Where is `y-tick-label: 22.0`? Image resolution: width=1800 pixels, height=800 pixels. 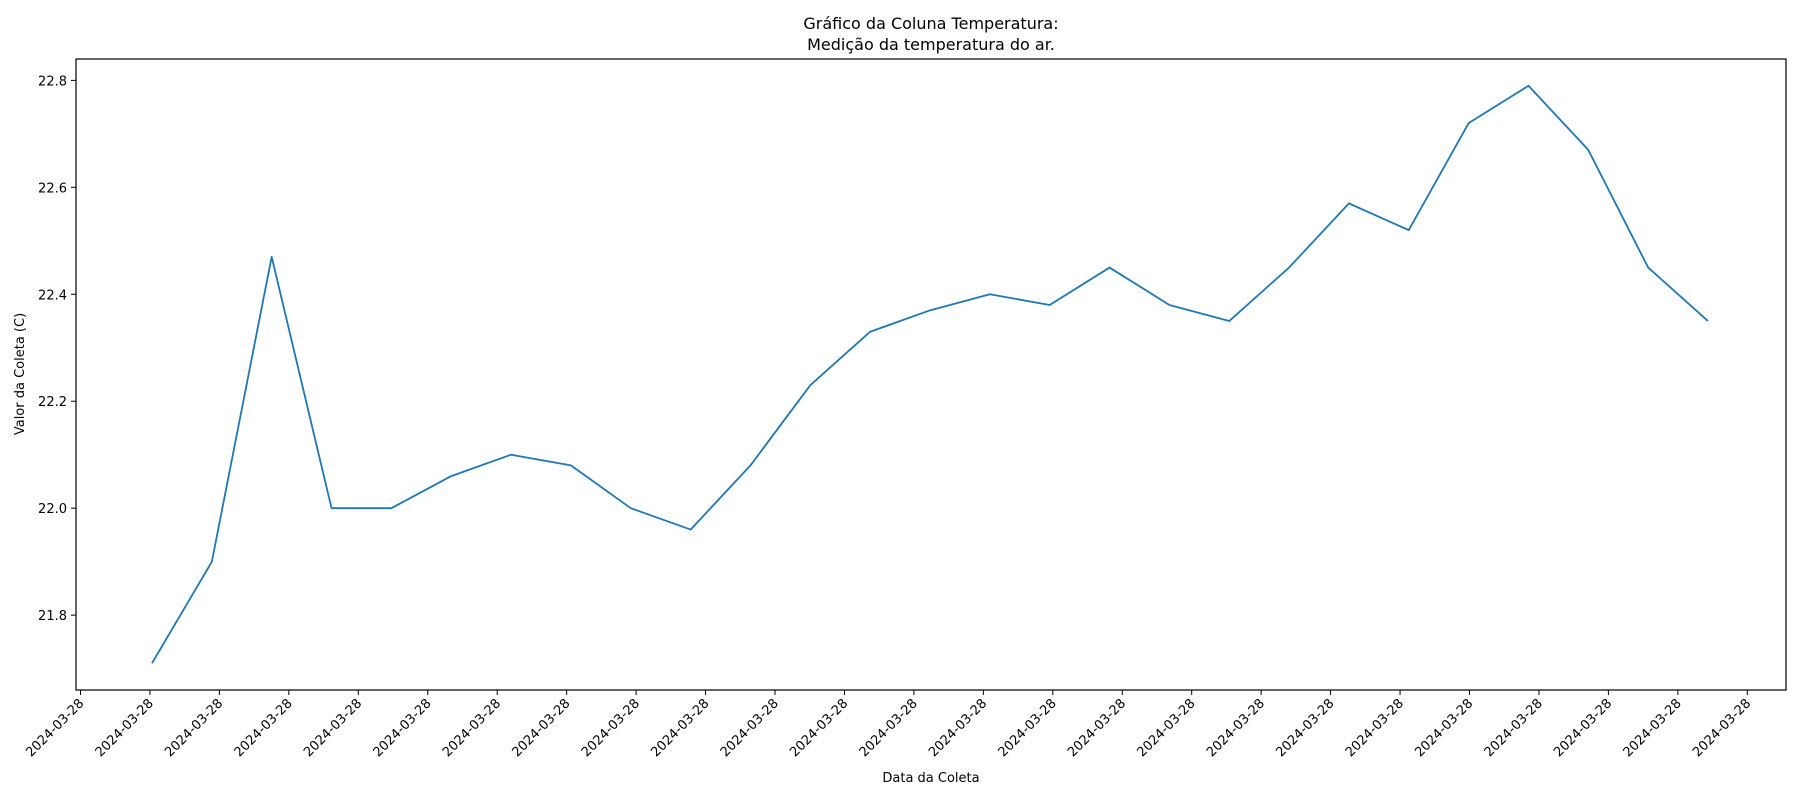 y-tick-label: 22.0 is located at coordinates (52, 509).